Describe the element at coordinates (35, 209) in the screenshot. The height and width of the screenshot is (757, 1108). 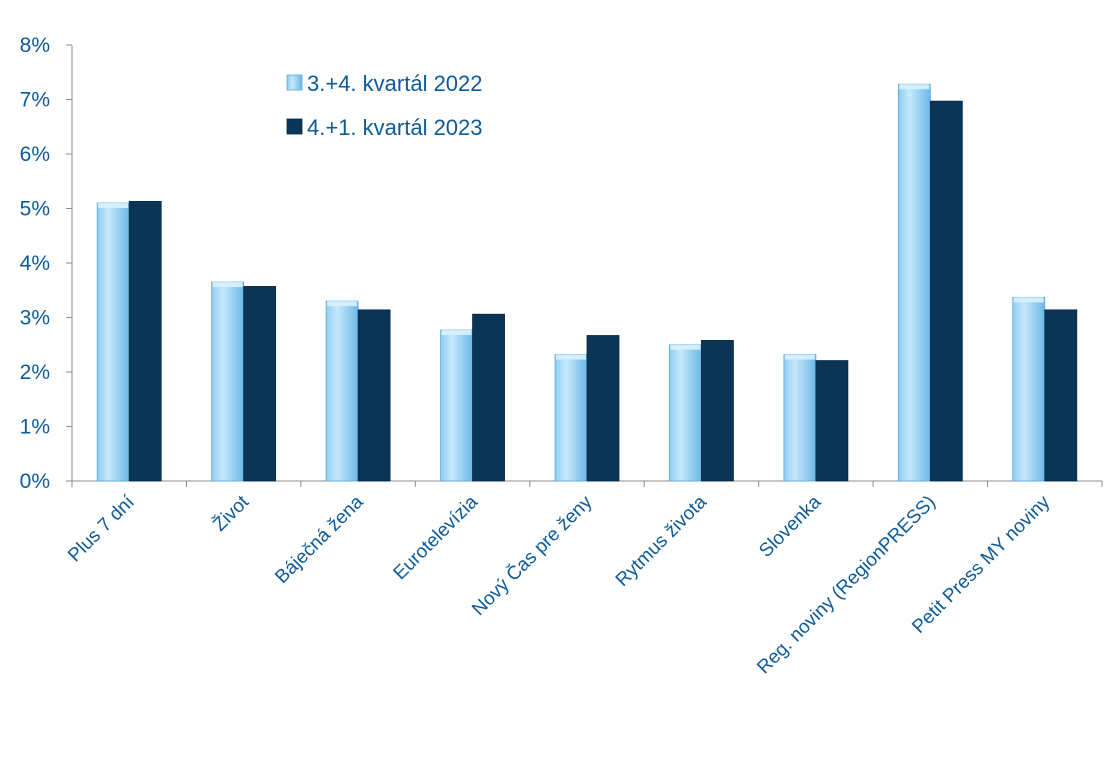
I see `y-tick-label: 5%` at that location.